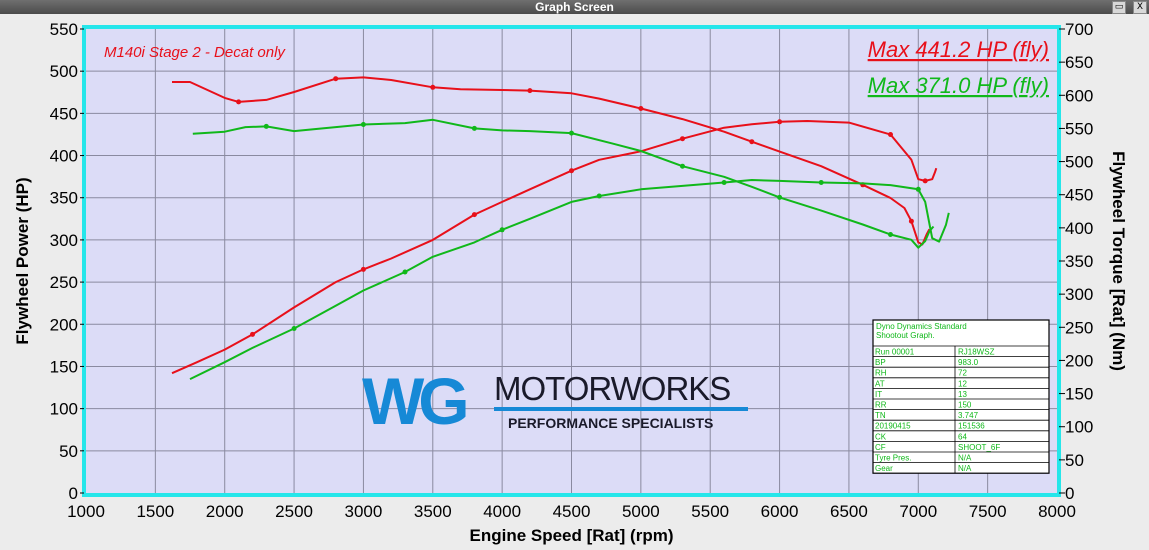  I want to click on x-tick-label: 4500, so click(572, 511).